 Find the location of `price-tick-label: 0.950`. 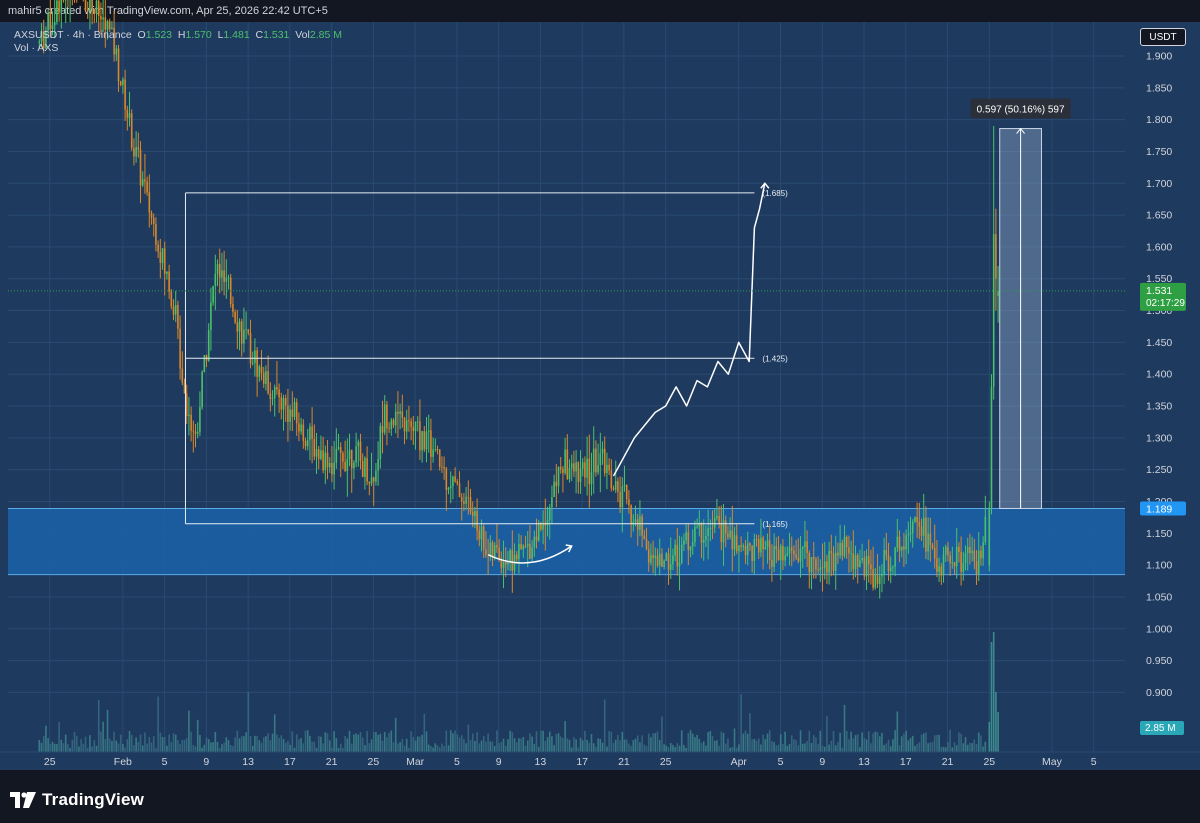

price-tick-label: 0.950 is located at coordinates (1159, 661).